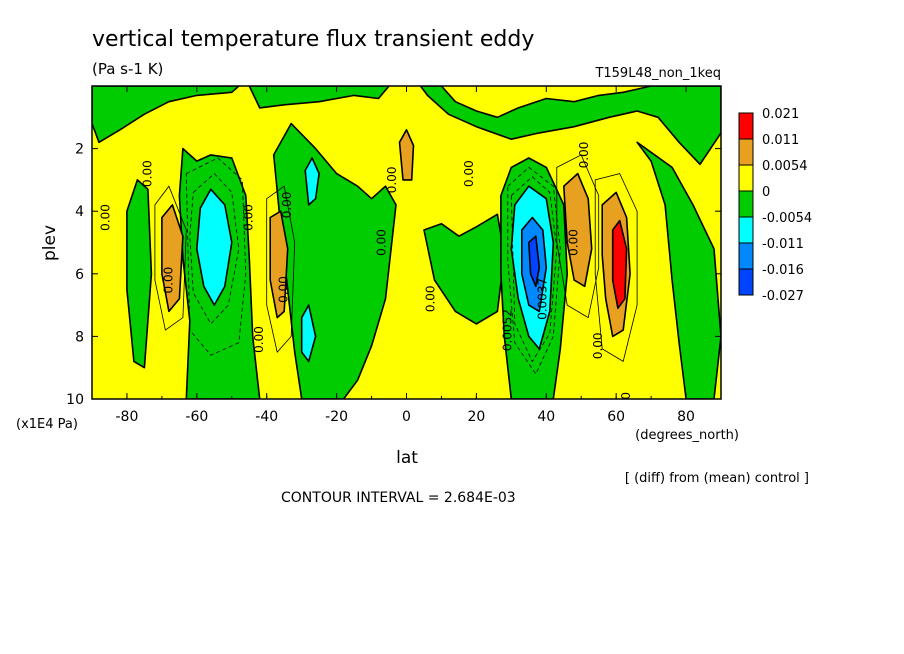  What do you see at coordinates (336, 417) in the screenshot?
I see `x-tick-label: -20` at bounding box center [336, 417].